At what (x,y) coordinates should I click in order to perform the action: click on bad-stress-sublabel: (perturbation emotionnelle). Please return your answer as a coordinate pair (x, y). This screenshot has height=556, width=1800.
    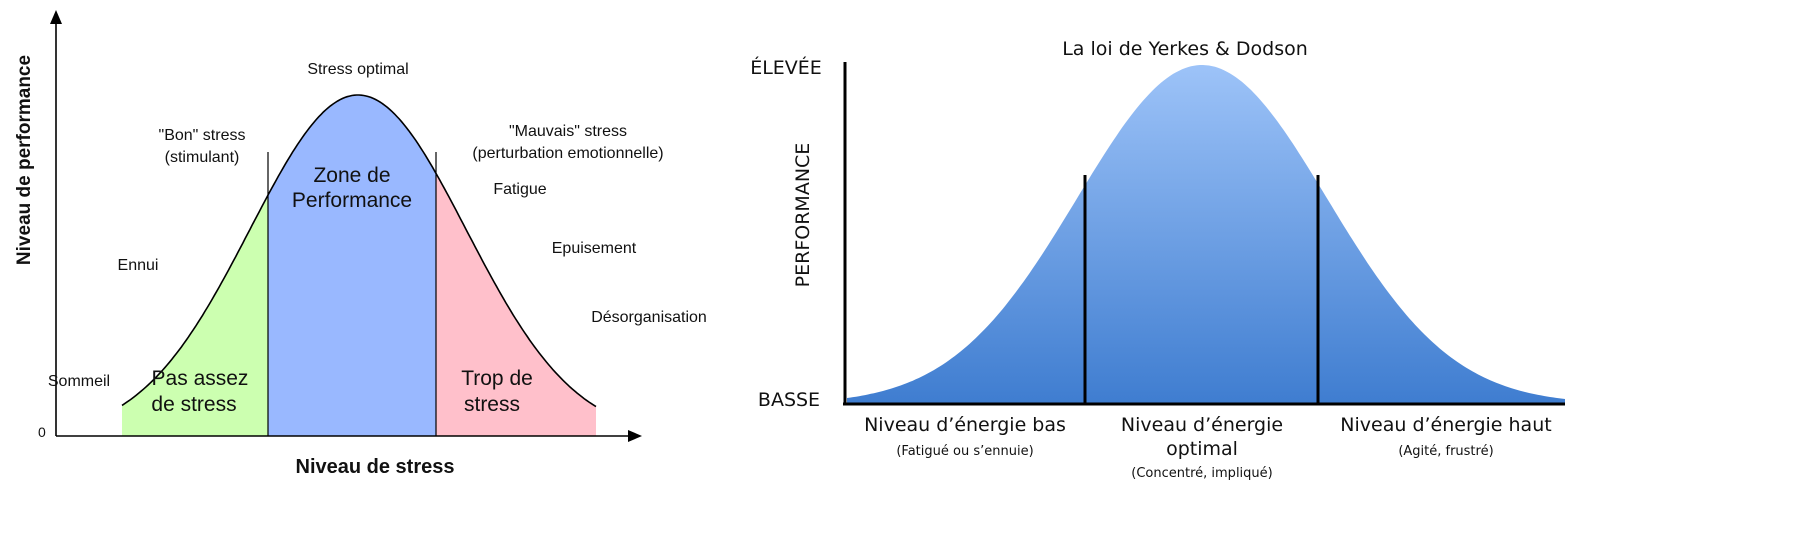
    Looking at the image, I should click on (567, 153).